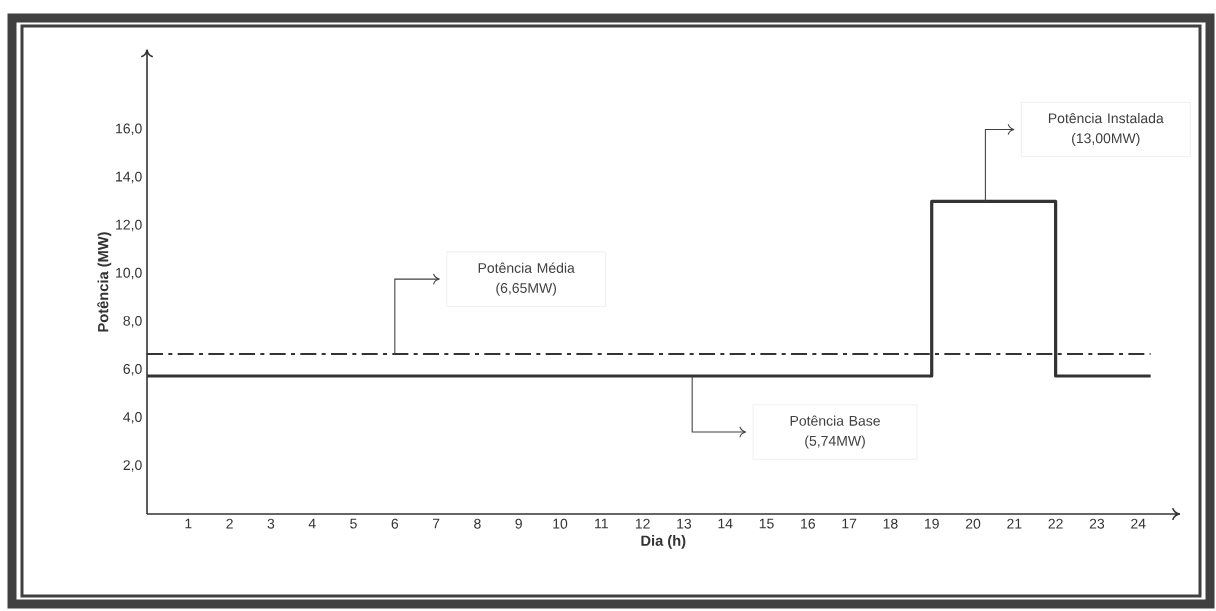 This screenshot has width=1216, height=611. Describe the element at coordinates (890, 523) in the screenshot. I see `x-tick-label: 18` at that location.